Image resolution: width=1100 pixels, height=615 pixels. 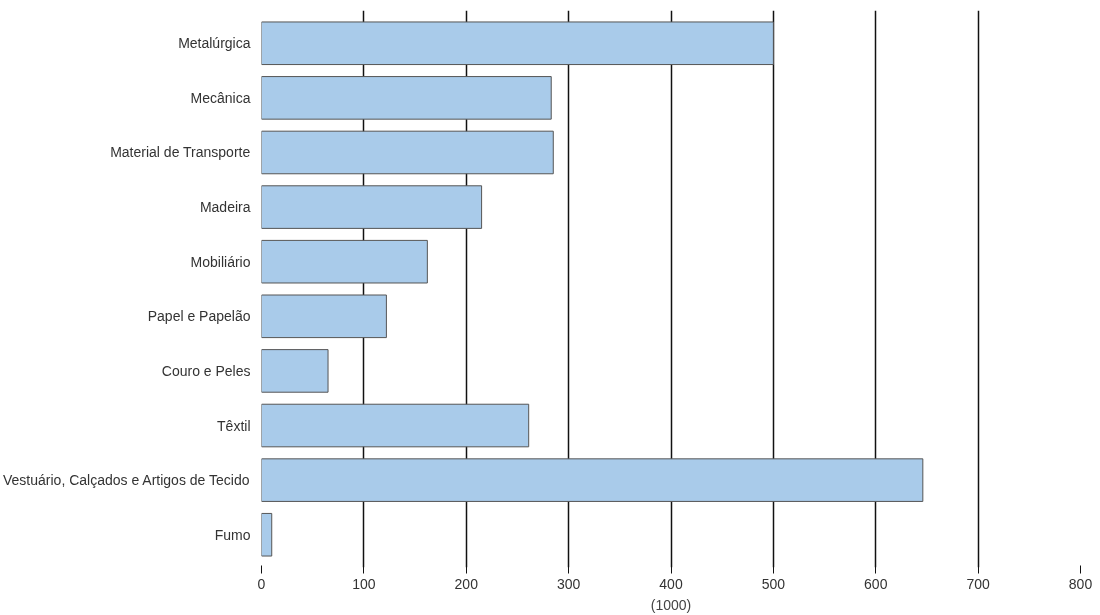 What do you see at coordinates (568, 583) in the screenshot?
I see `x-tick-label: 300` at bounding box center [568, 583].